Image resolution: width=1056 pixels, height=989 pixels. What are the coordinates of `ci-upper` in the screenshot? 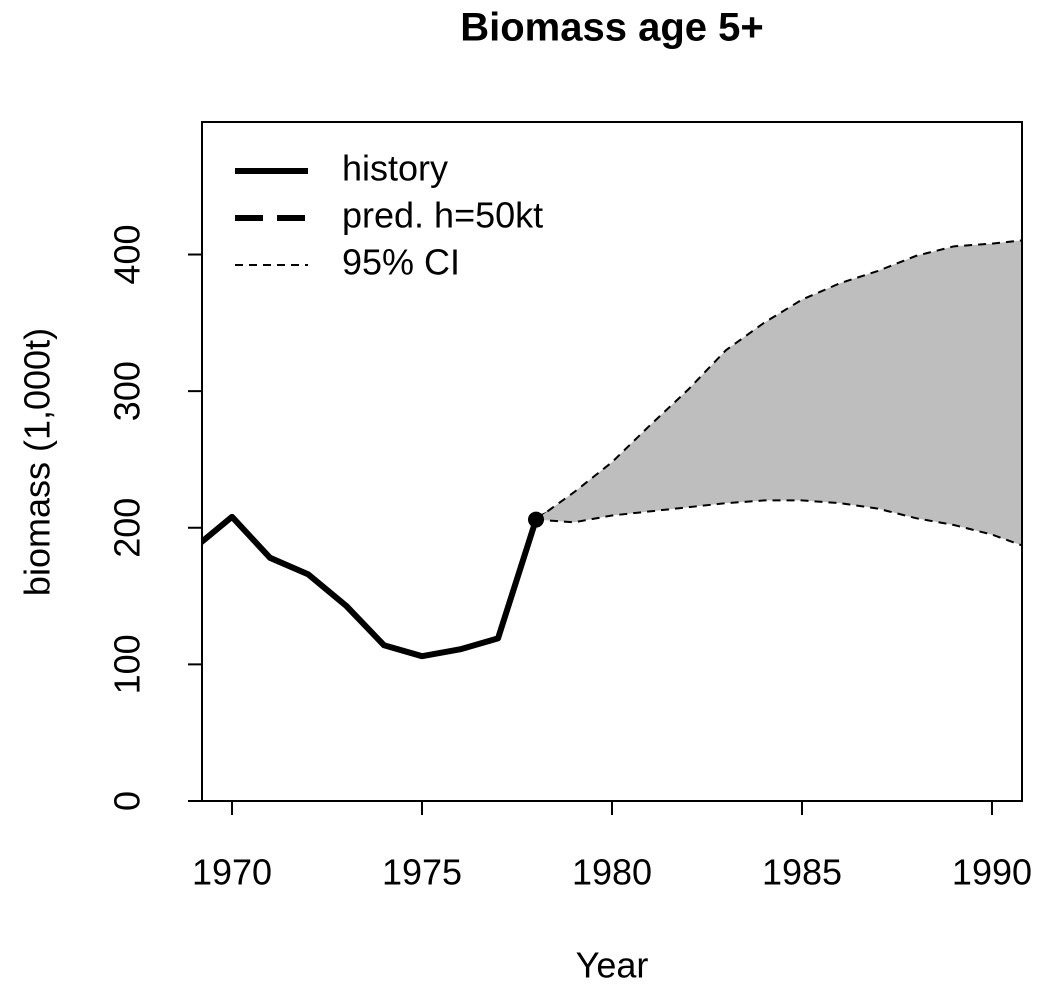 It's located at (778, 380).